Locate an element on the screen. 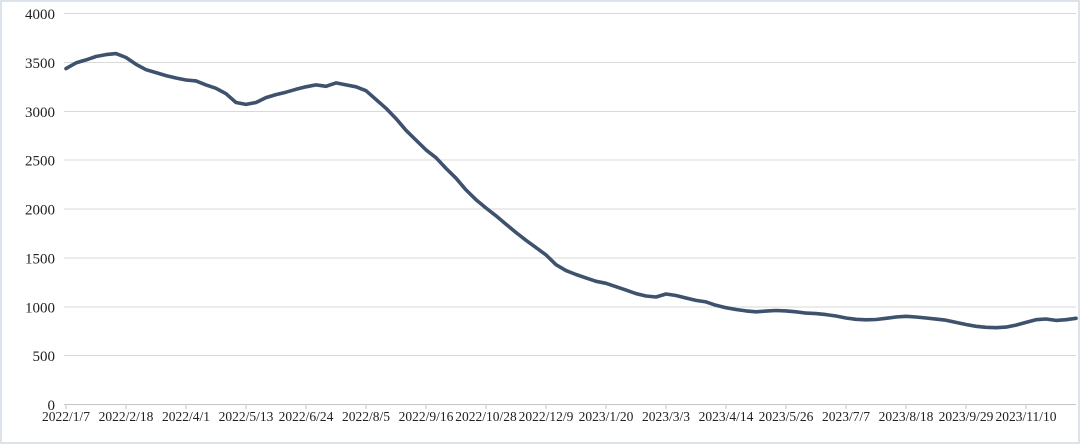  x-axis-tick-label: 2023/7/7 is located at coordinates (846, 416).